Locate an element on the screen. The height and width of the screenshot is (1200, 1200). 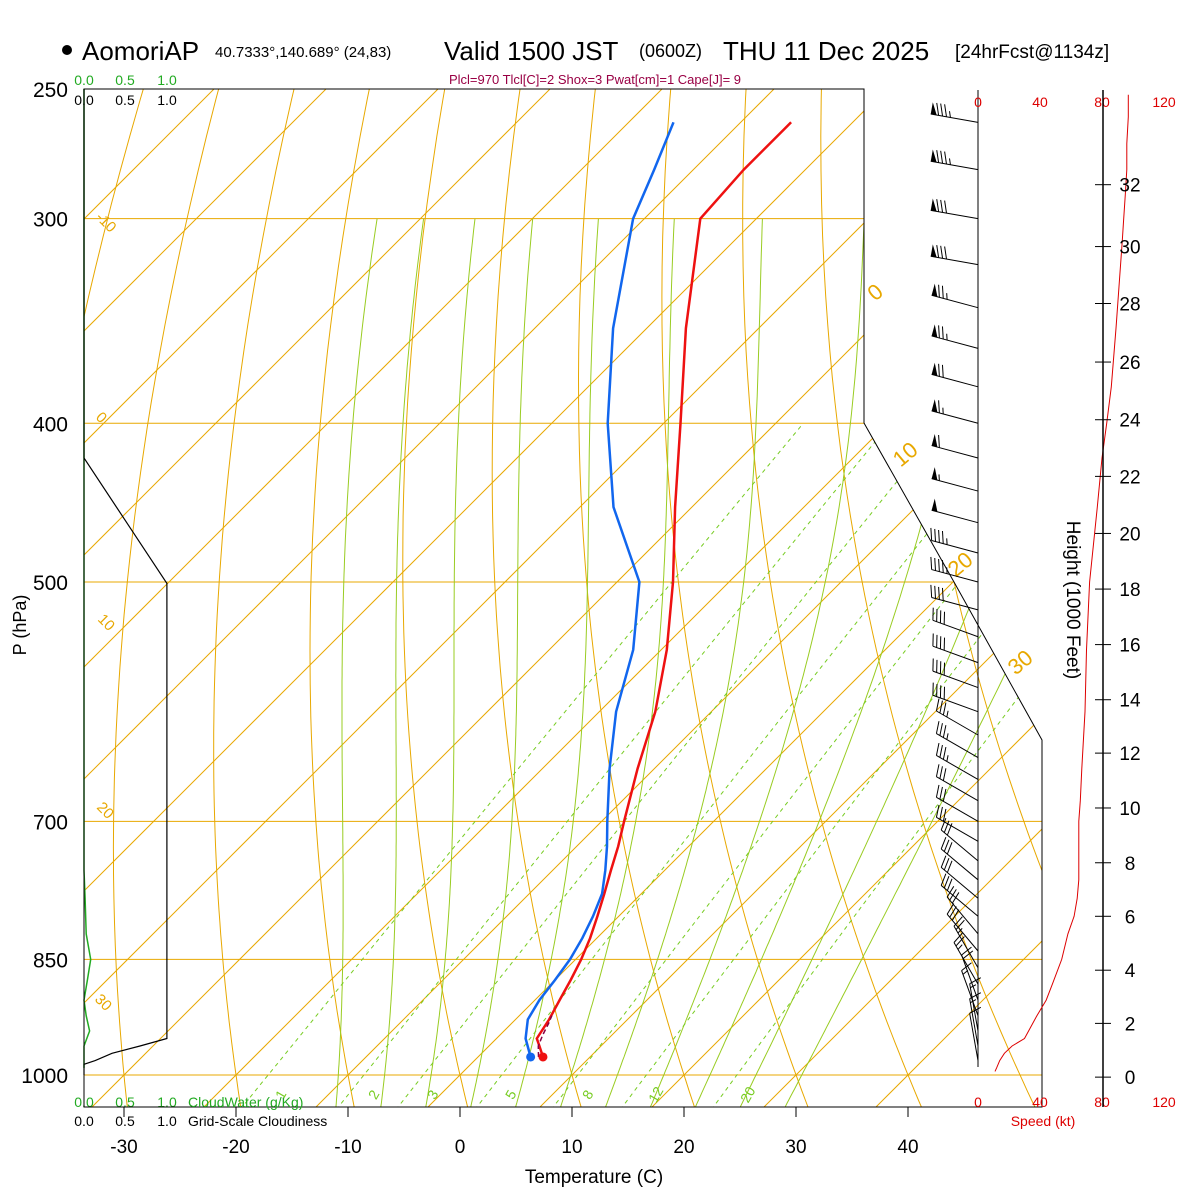
station-bullet-icon is located at coordinates (67, 50).